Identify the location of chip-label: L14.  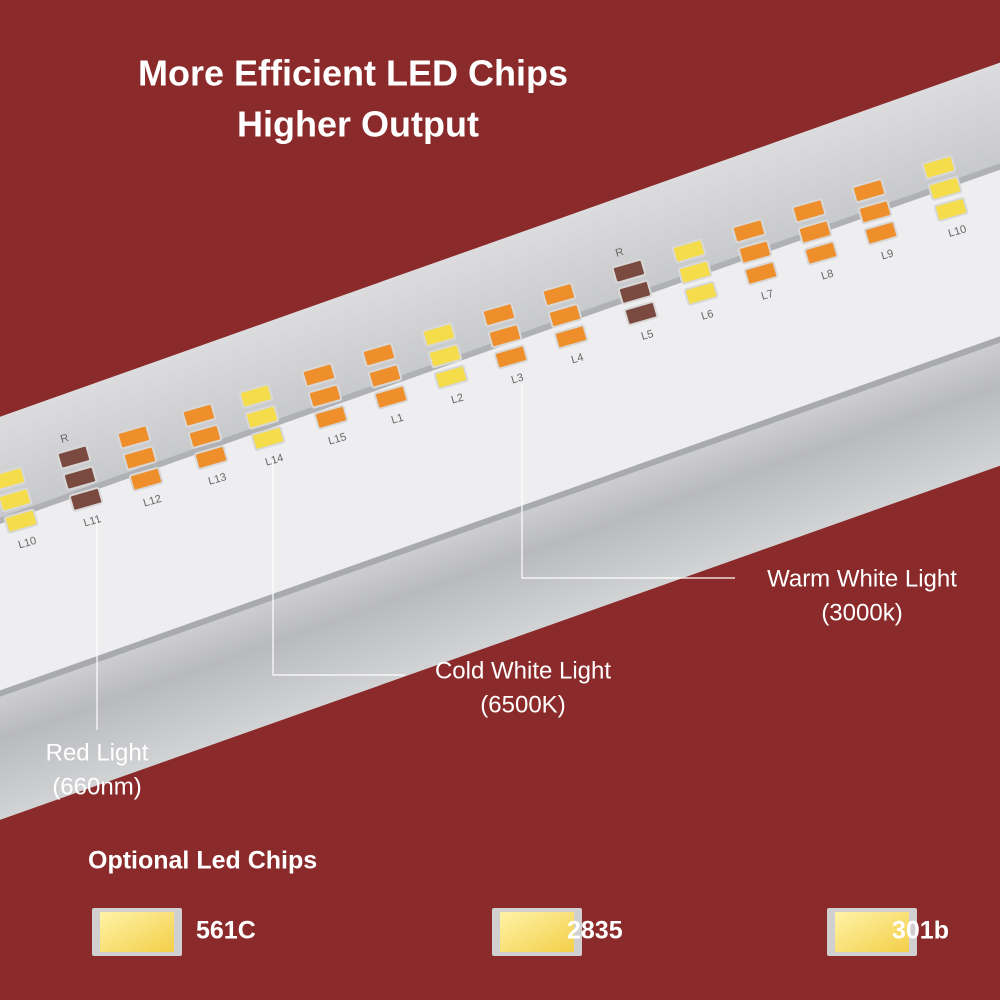
(274, 460).